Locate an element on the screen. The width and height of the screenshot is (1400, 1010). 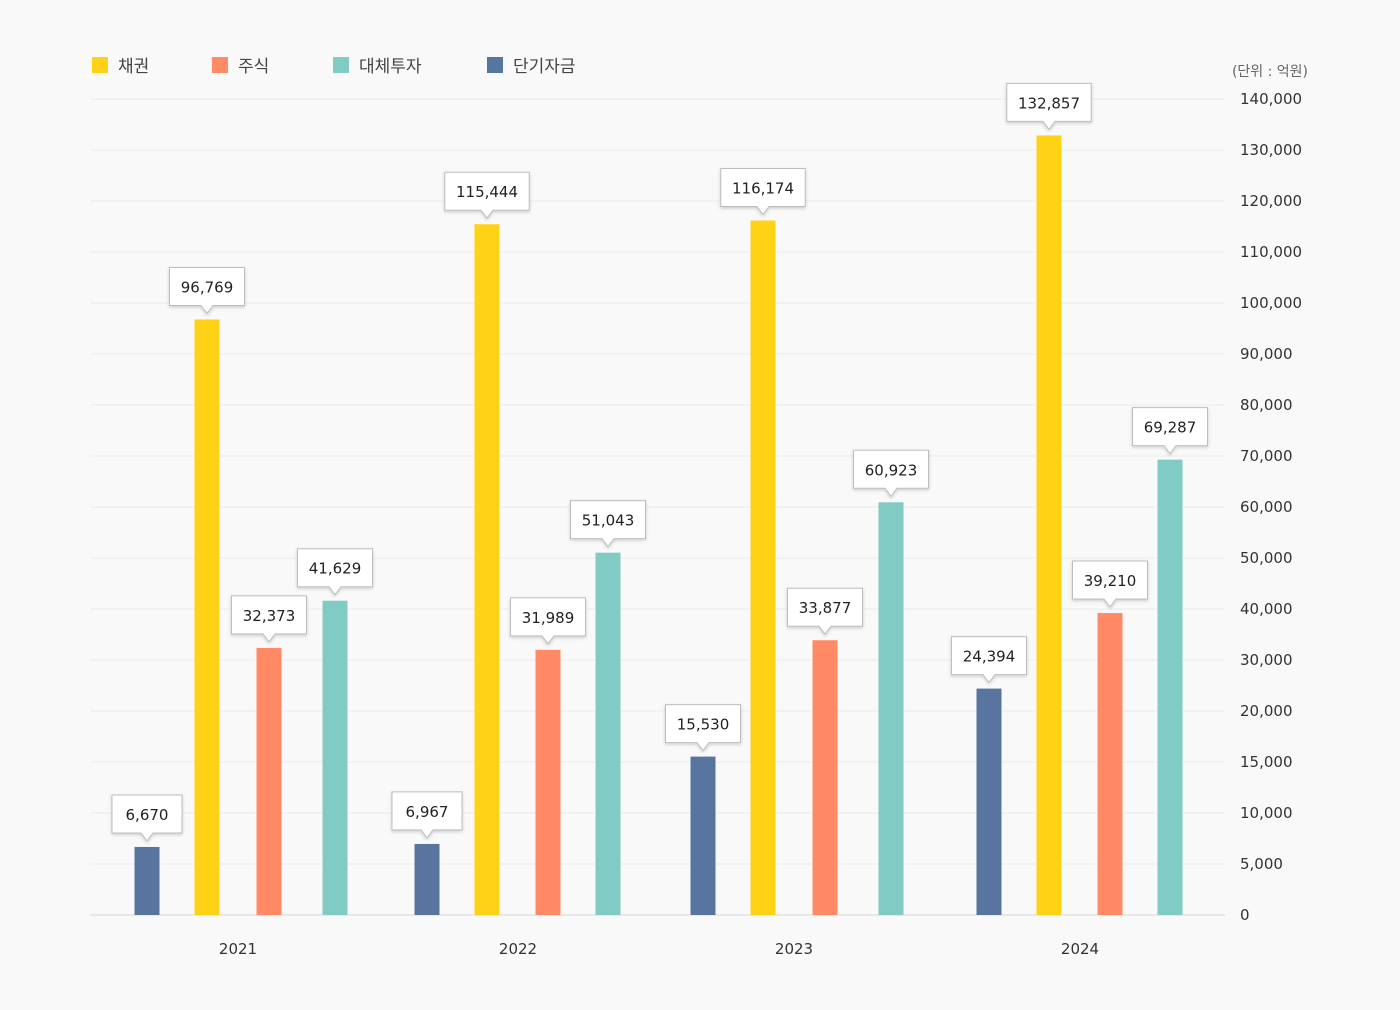
data-label: 41,629 is located at coordinates (335, 572).